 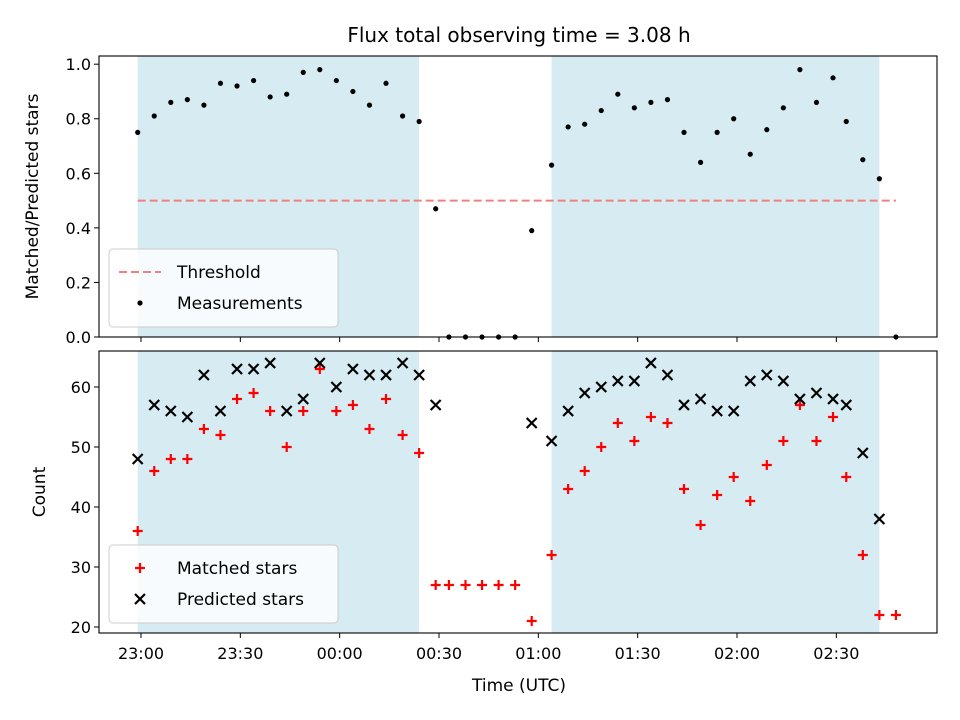 What do you see at coordinates (737, 653) in the screenshot?
I see `x-tick-label: 02:00` at bounding box center [737, 653].